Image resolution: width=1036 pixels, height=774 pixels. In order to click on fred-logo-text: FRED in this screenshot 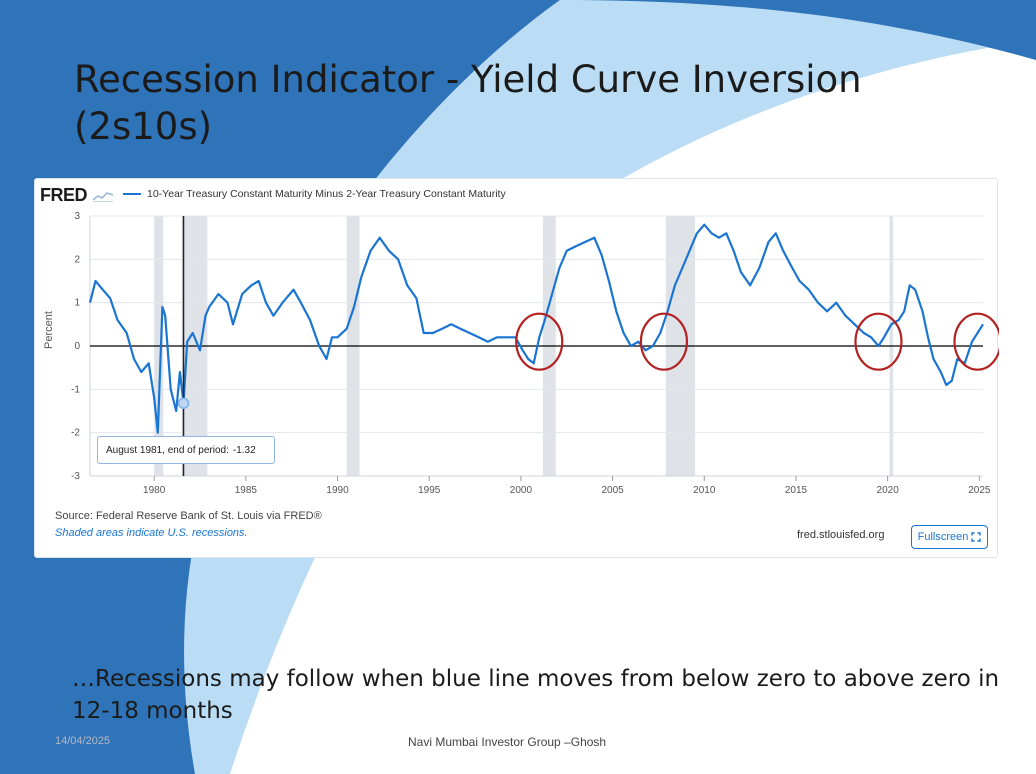, I will do `click(64, 195)`.